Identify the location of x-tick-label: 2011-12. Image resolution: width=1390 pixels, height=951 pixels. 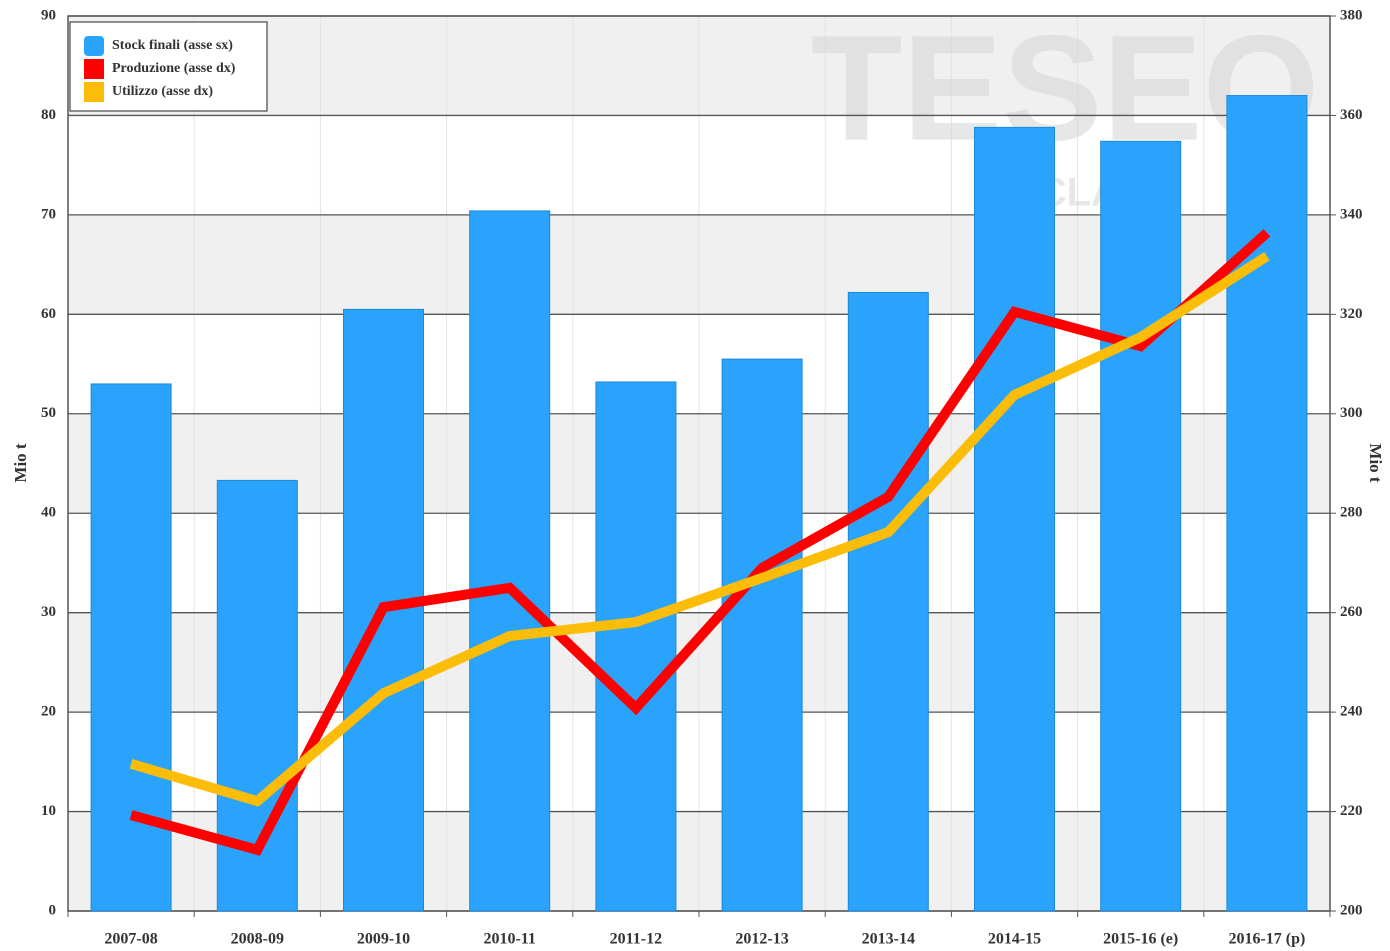
(636, 939).